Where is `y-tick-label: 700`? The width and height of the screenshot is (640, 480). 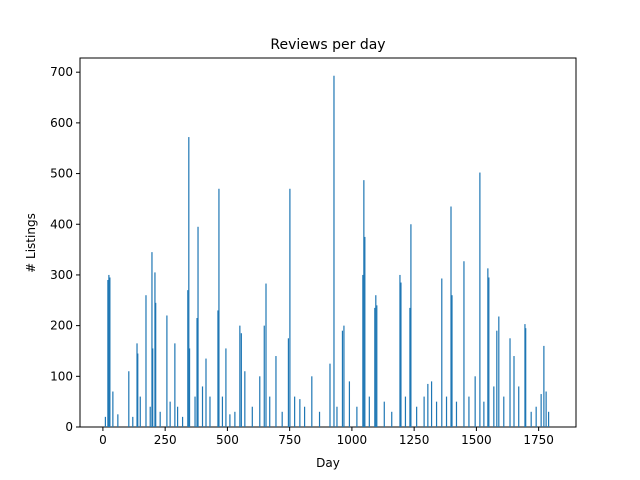 y-tick-label: 700 is located at coordinates (61, 72).